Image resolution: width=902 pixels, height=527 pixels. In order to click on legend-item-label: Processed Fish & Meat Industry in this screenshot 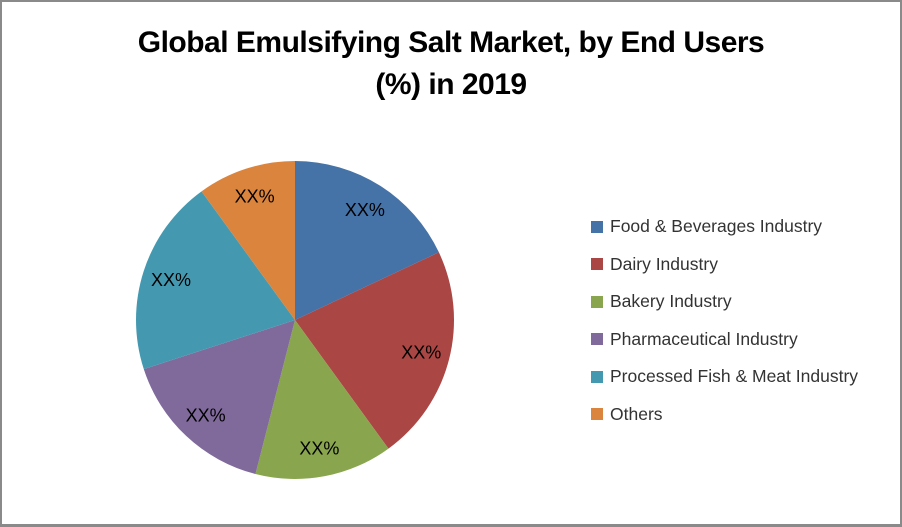, I will do `click(734, 376)`.